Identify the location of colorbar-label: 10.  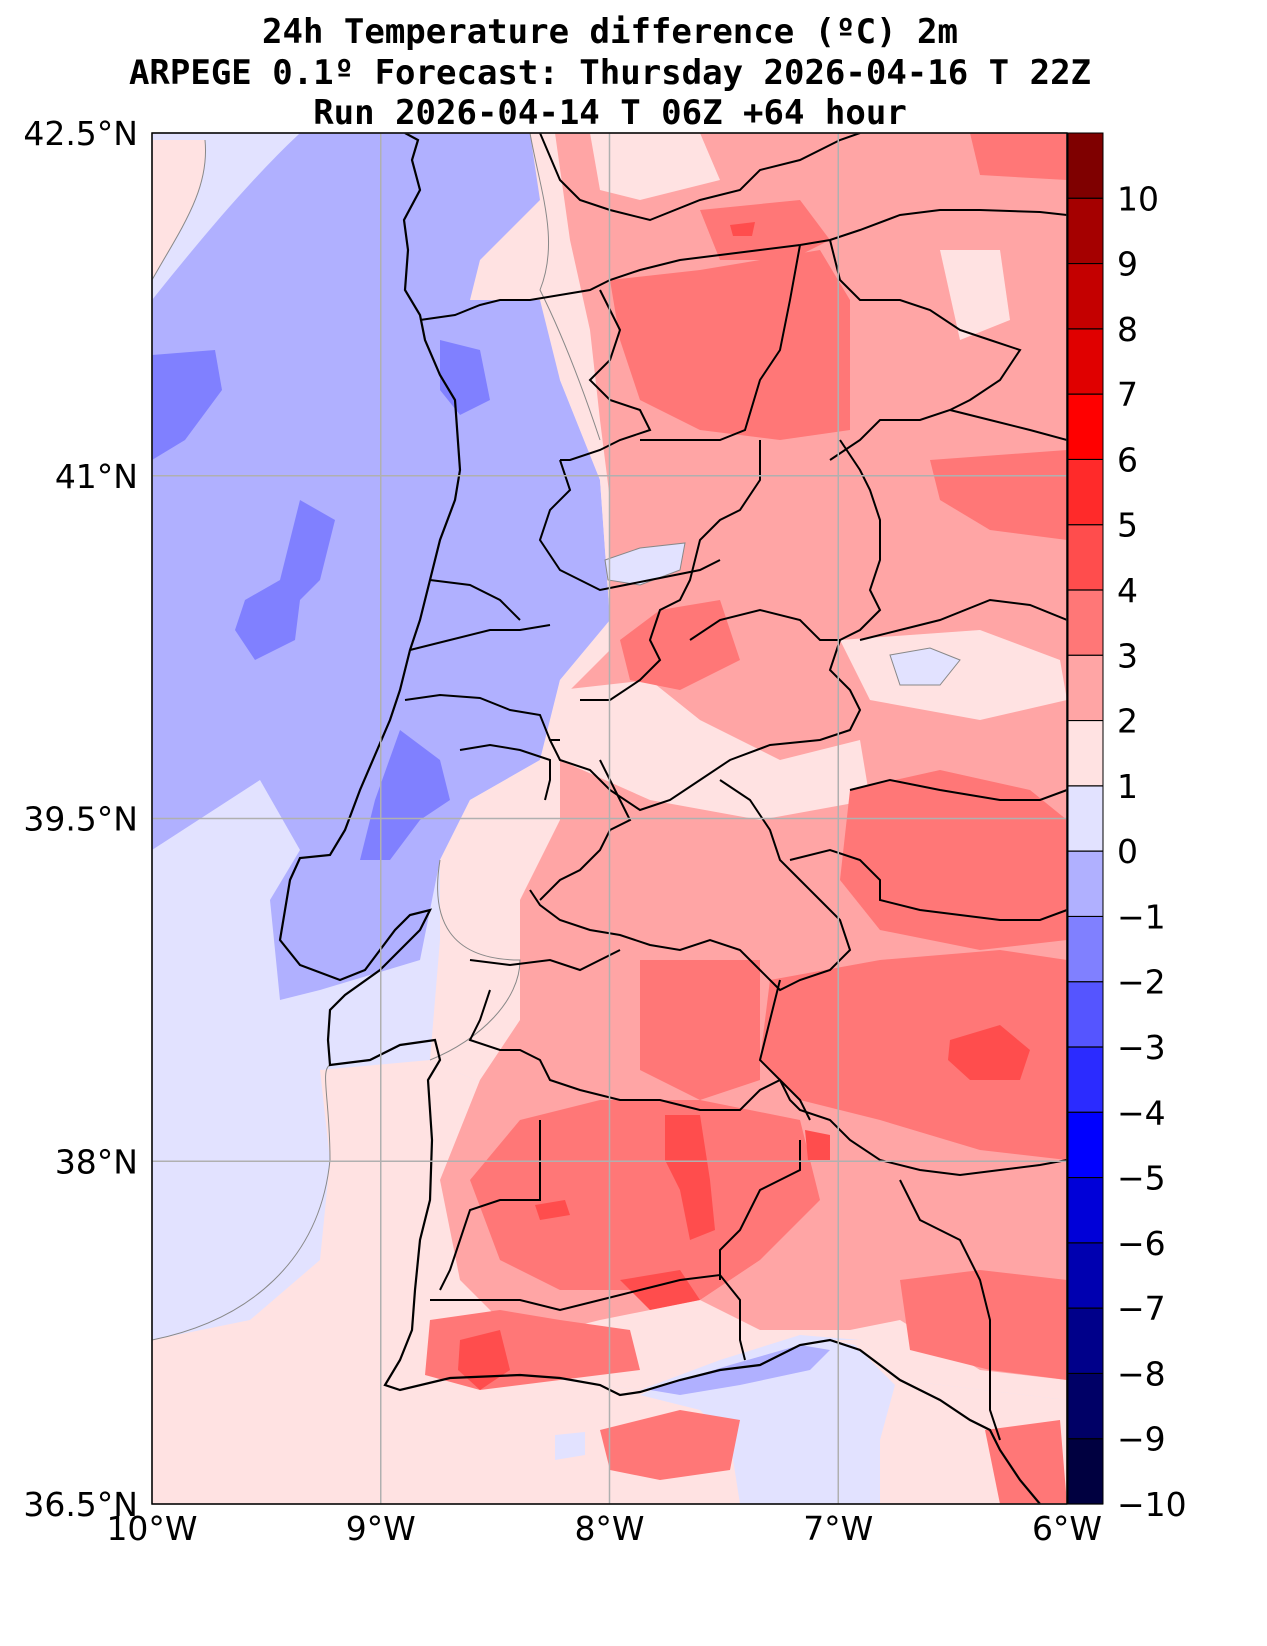
(1138, 198).